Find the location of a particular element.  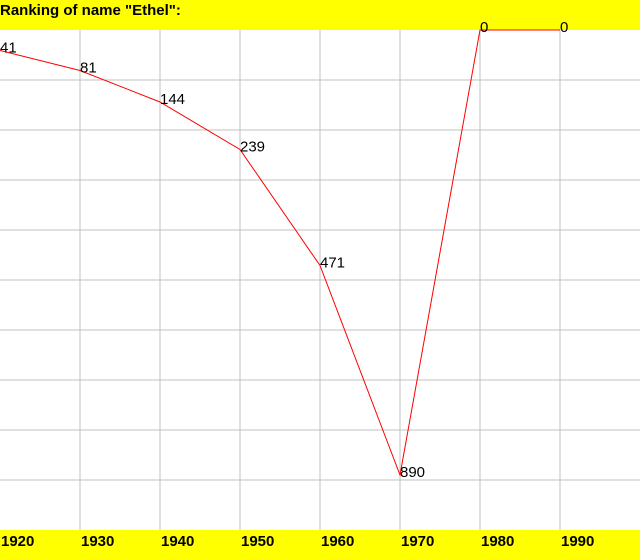

x-tick-label: 1950 is located at coordinates (257, 541).